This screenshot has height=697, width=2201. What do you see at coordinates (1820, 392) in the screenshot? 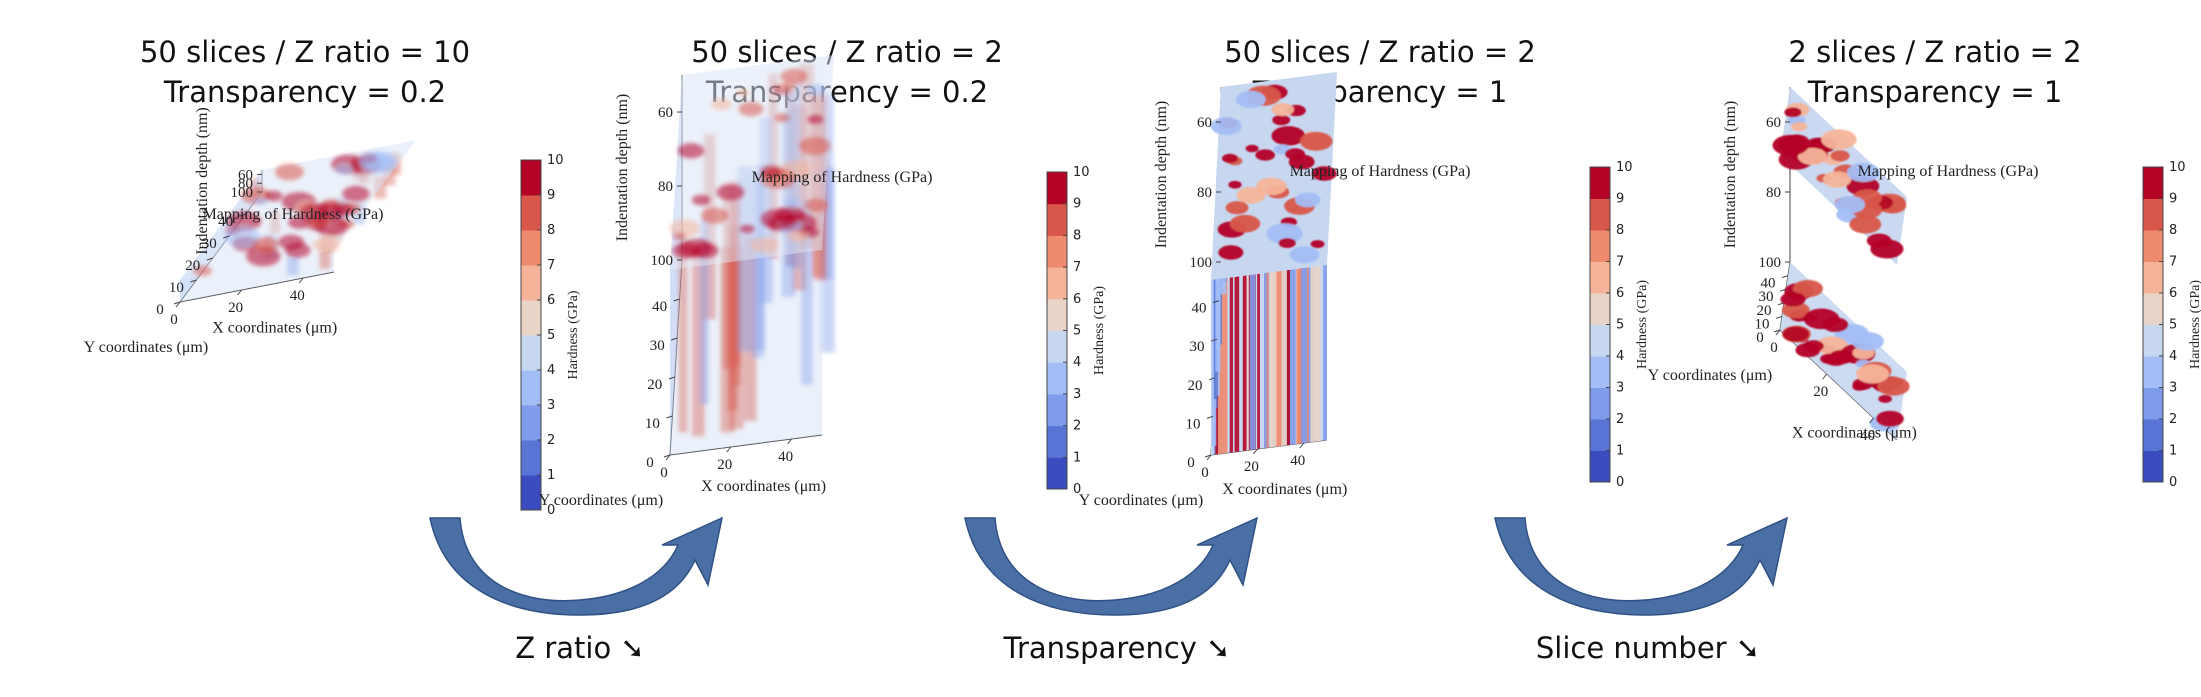
I see `x-tick-label: 20` at bounding box center [1820, 392].